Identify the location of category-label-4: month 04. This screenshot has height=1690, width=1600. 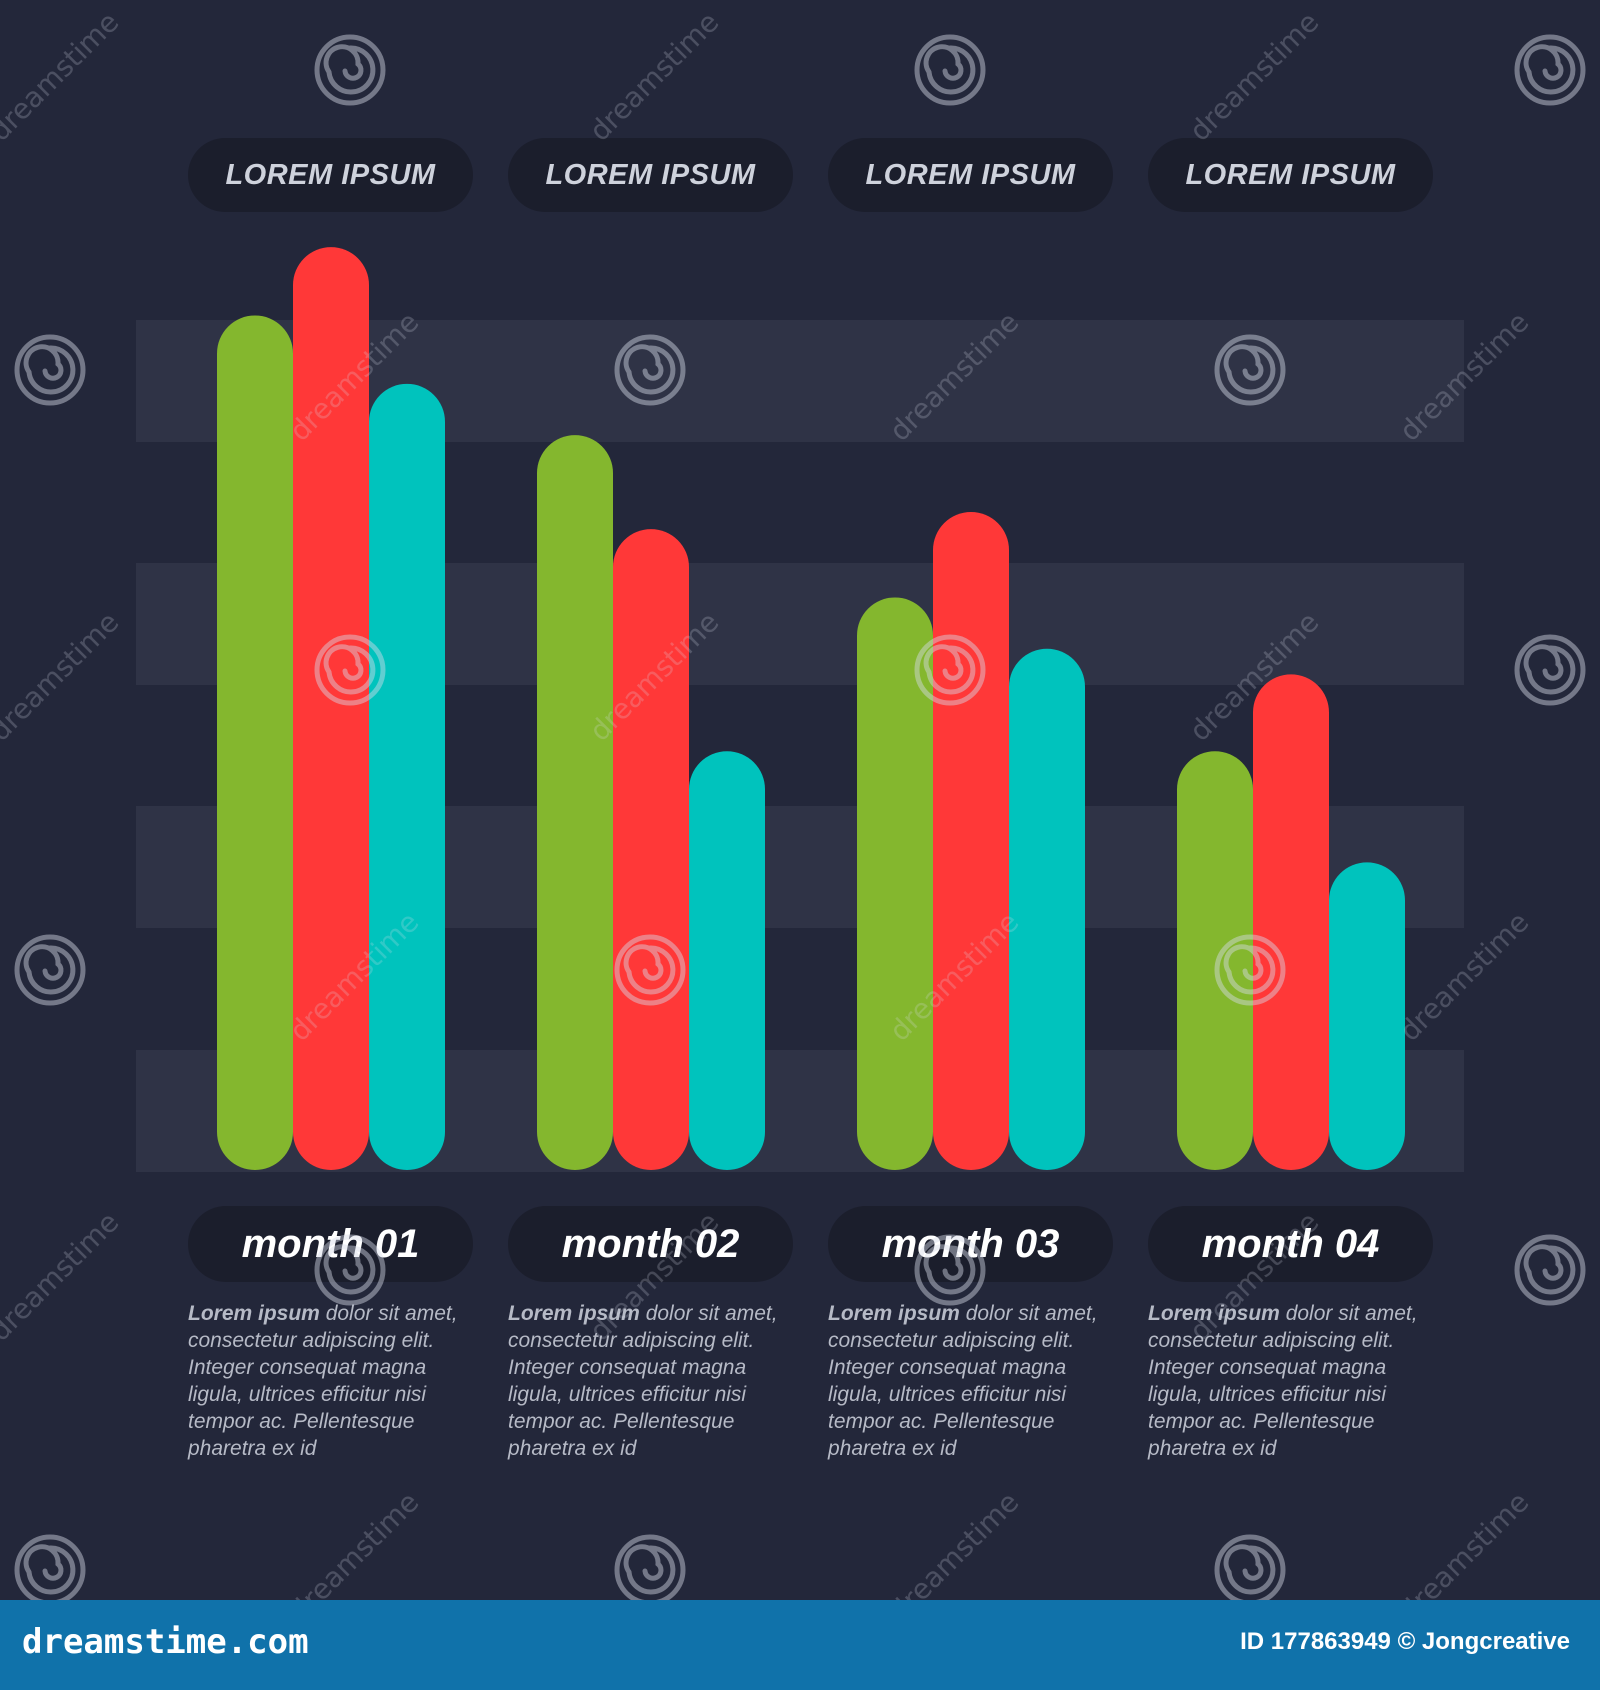
(1290, 1244).